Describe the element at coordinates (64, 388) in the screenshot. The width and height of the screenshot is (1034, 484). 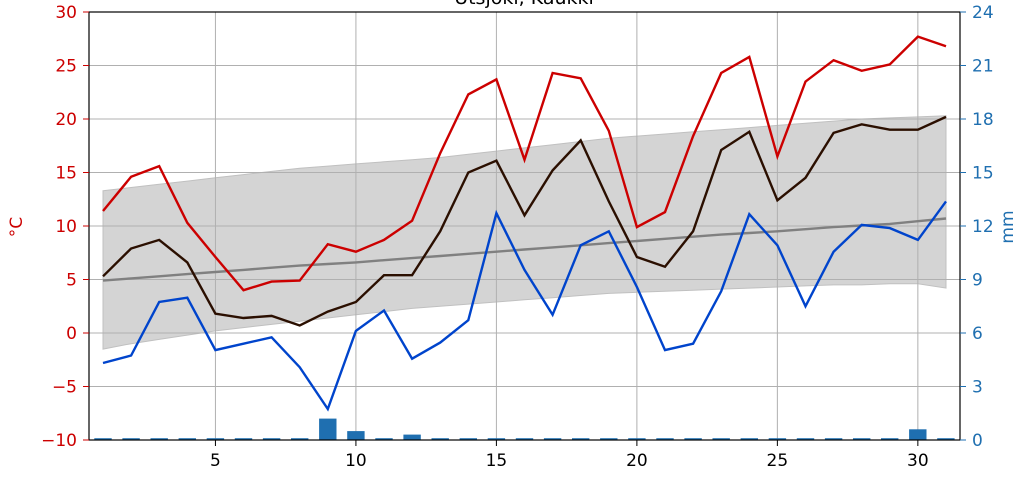
I see `y-tick-label--5: −5` at that location.